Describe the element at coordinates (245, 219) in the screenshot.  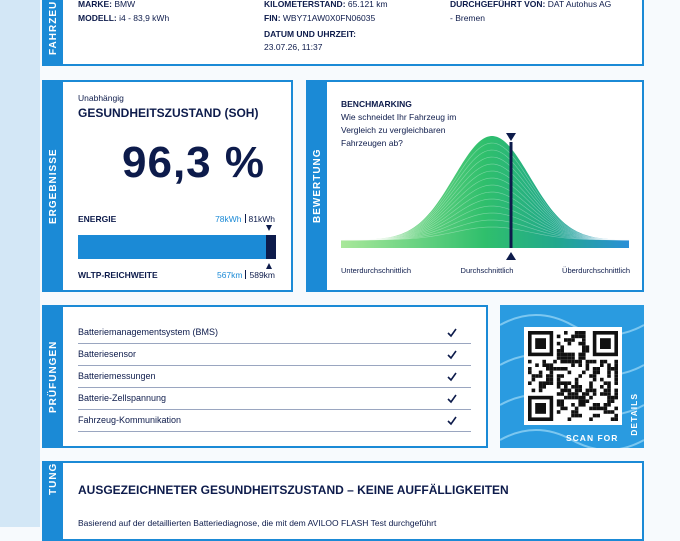
I see `energy: 78kWh 81kWh` at that location.